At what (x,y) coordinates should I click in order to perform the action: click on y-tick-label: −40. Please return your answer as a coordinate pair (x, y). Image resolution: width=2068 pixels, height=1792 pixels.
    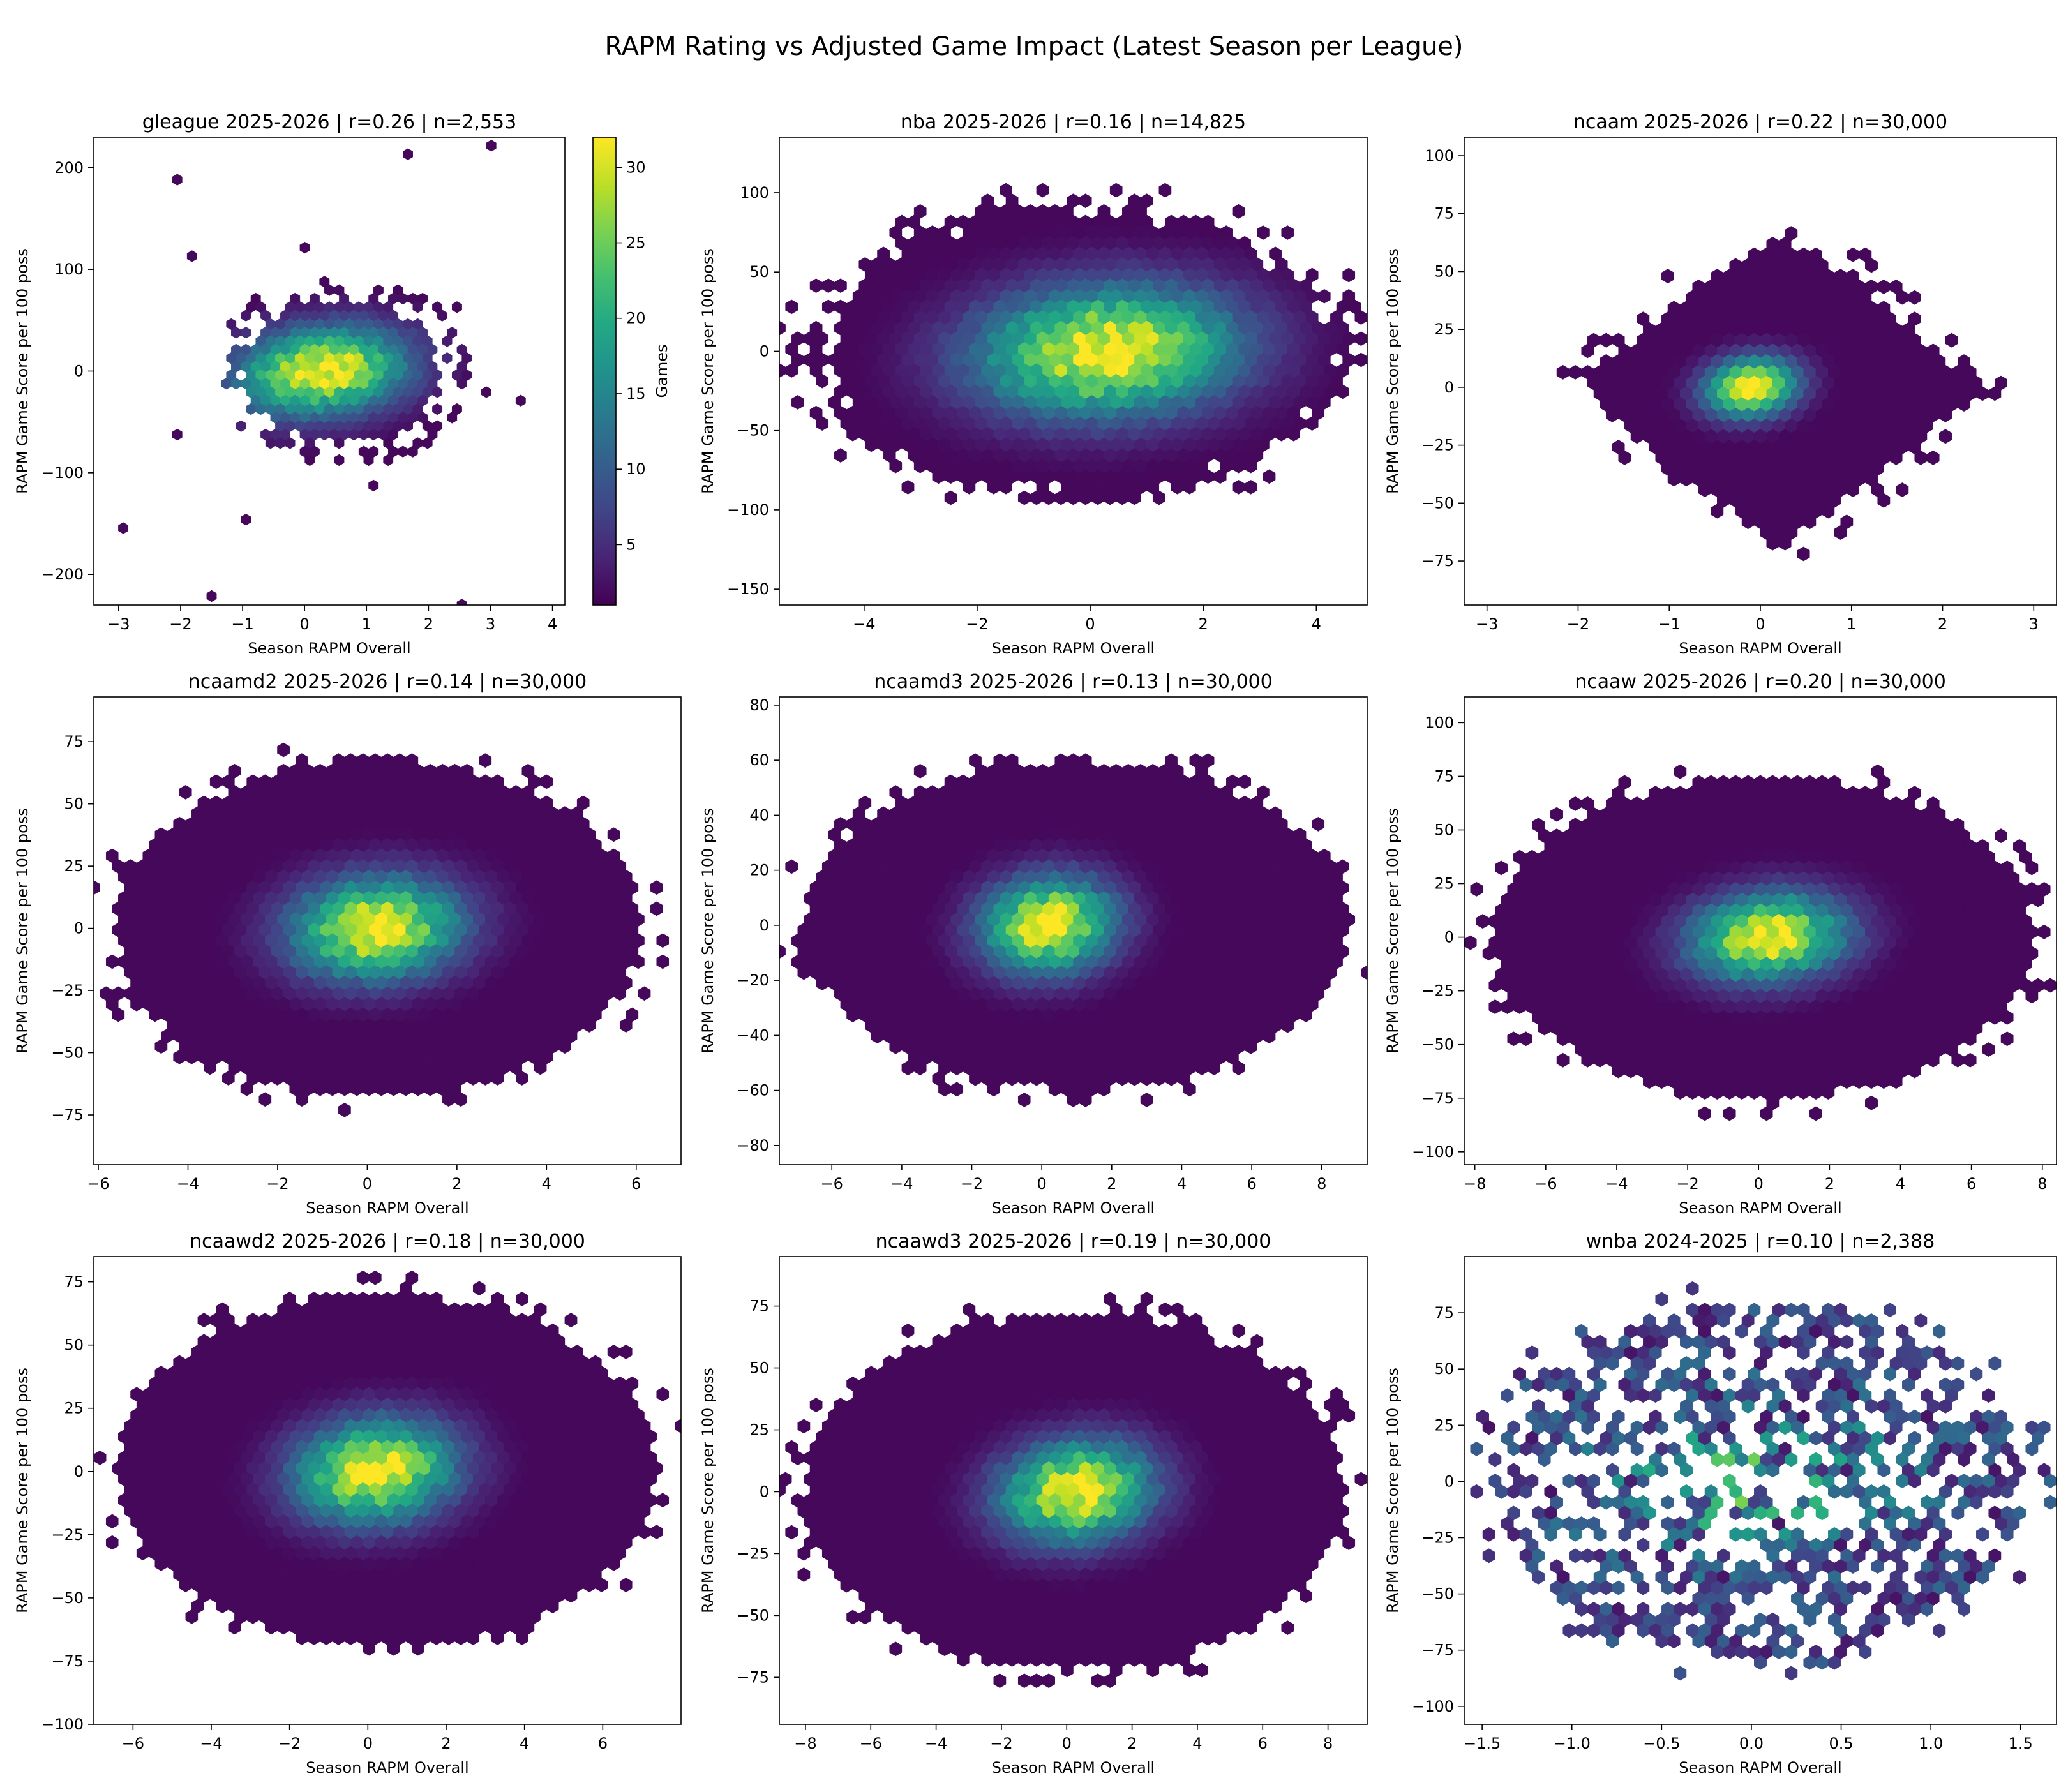
    Looking at the image, I should click on (753, 1035).